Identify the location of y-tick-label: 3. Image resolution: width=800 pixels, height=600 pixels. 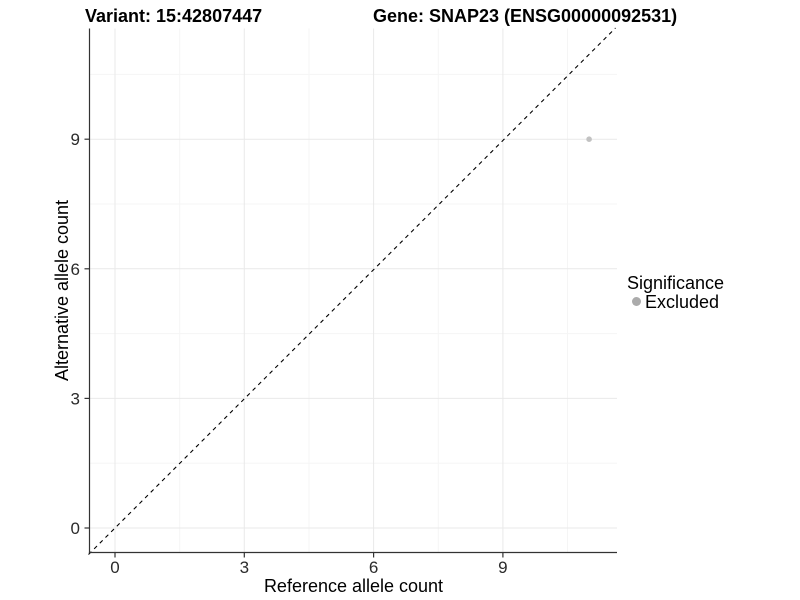
(75, 398).